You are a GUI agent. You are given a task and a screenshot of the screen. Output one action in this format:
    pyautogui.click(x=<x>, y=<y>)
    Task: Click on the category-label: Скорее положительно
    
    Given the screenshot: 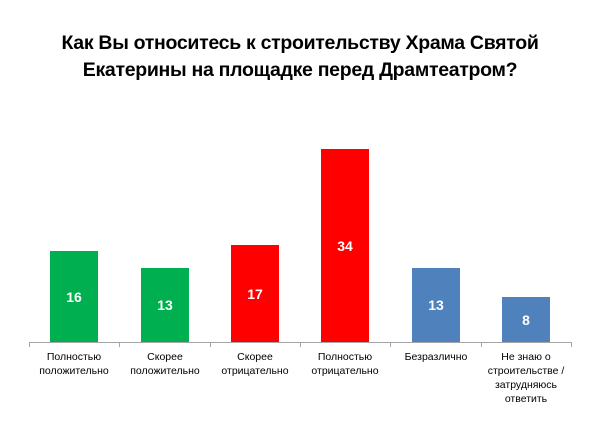 What is the action you would take?
    pyautogui.click(x=165, y=364)
    